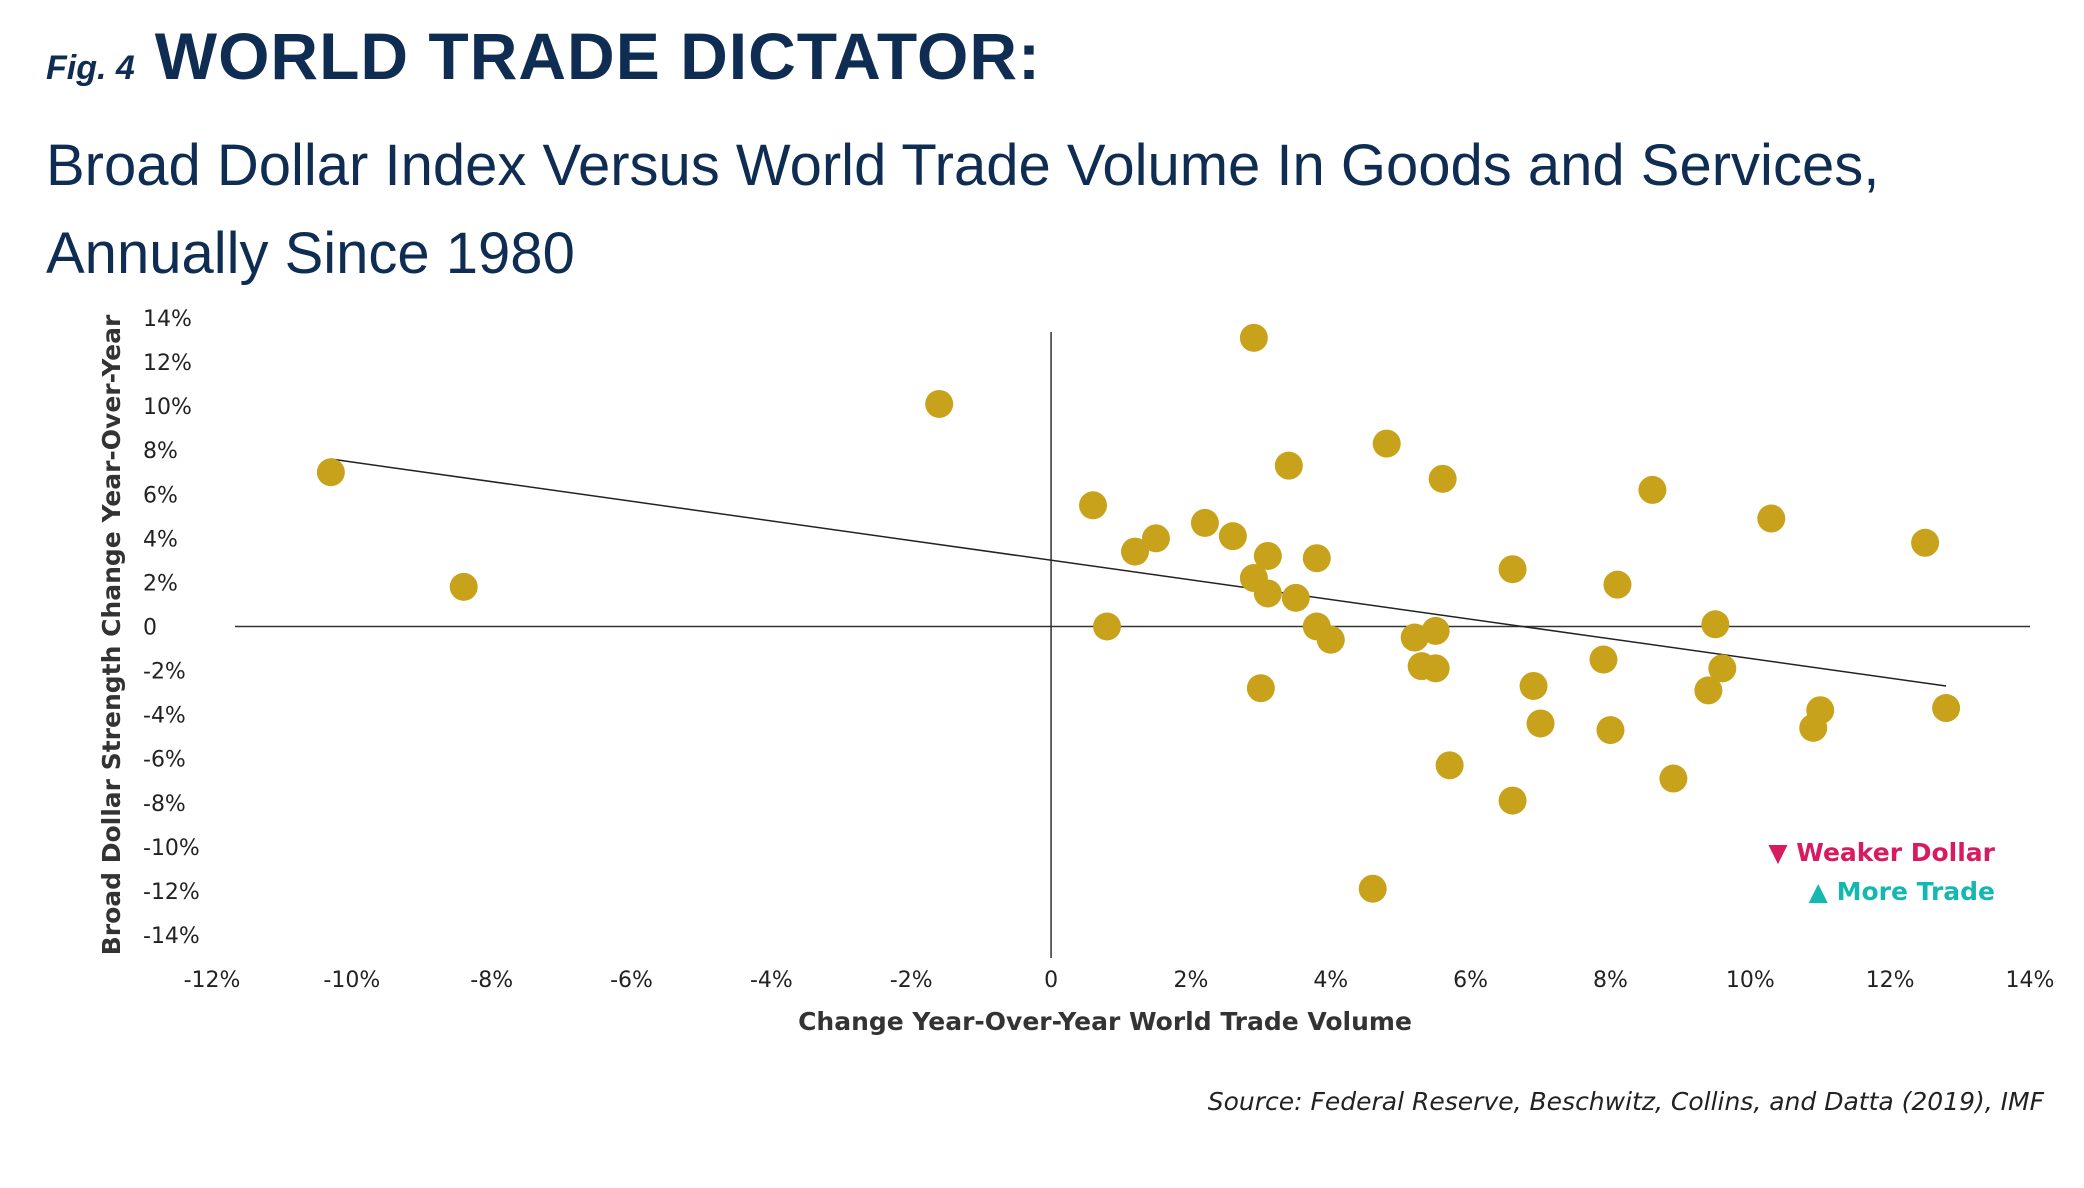  I want to click on y-tick-label: -6%, so click(164, 760).